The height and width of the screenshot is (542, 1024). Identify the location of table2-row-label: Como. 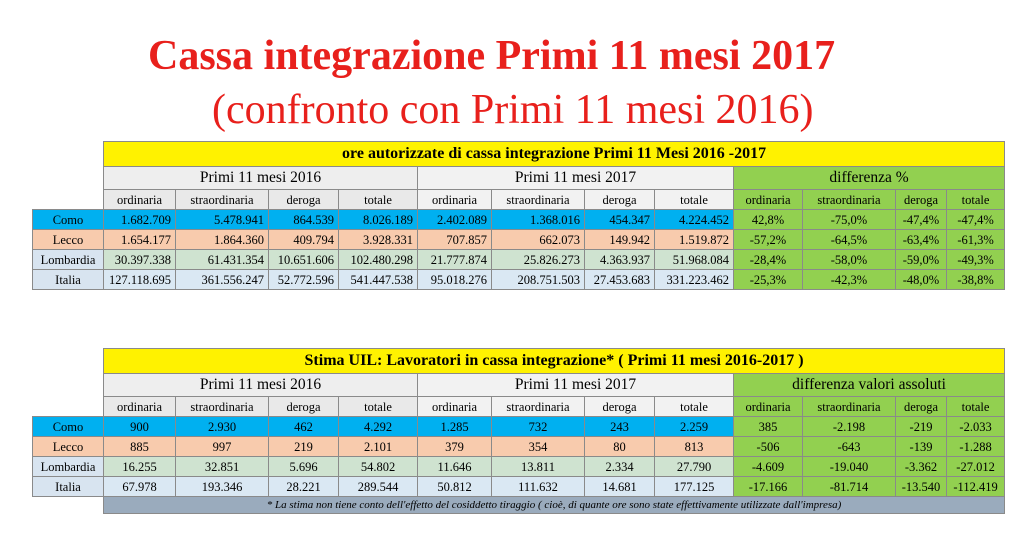
(68, 426).